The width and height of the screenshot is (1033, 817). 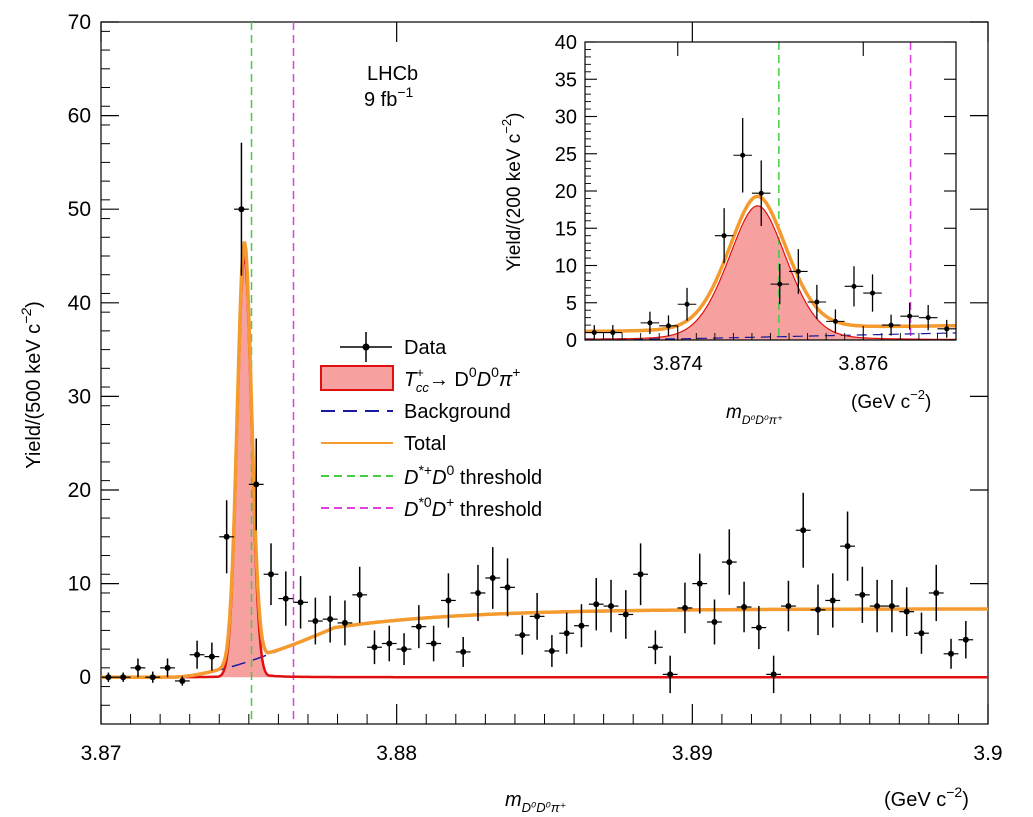 I want to click on legend-signal-label: T+ cc→ D0D0π+, so click(x=462, y=379).